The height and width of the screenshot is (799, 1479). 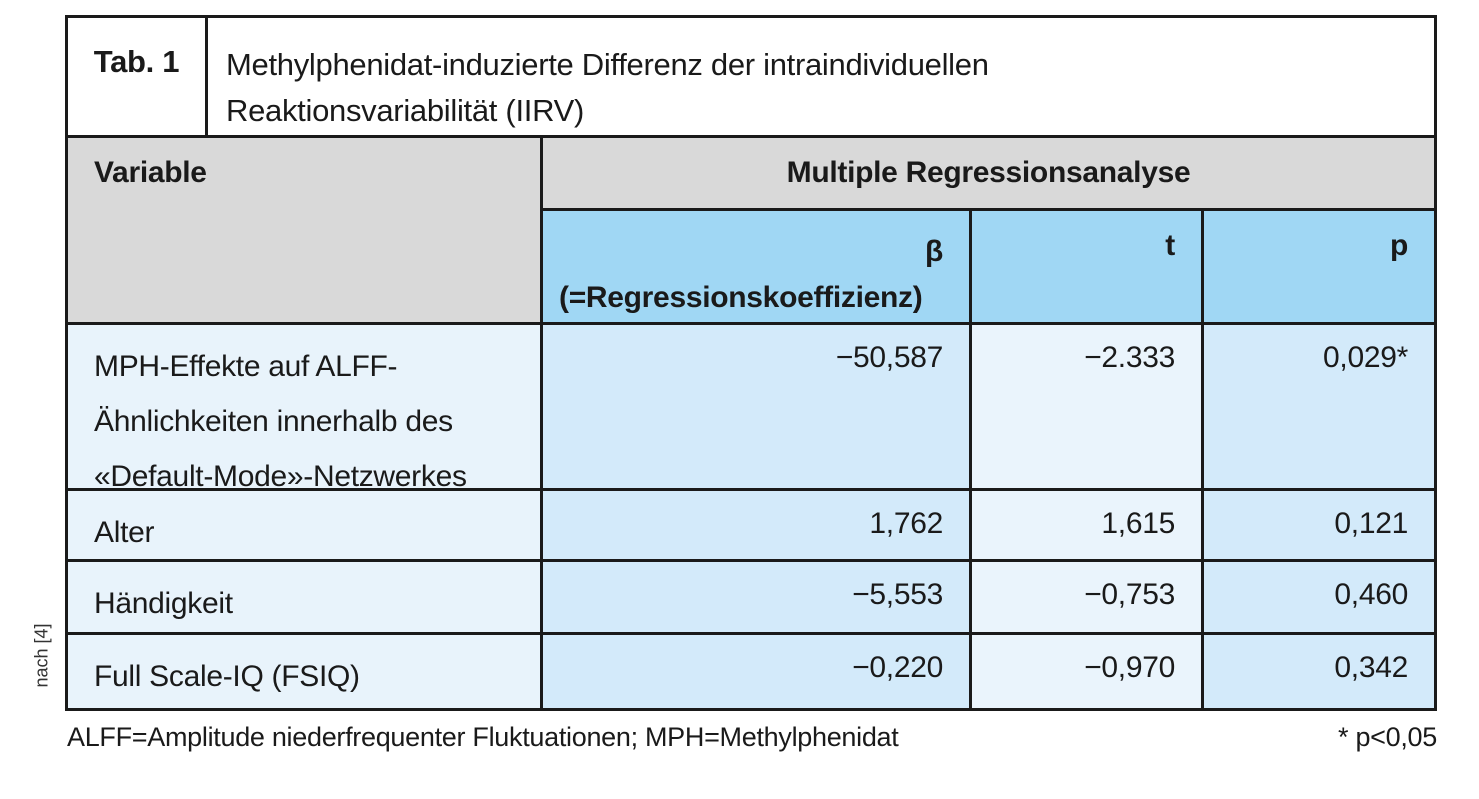 What do you see at coordinates (304, 525) in the screenshot?
I see `row-variable: Alter` at bounding box center [304, 525].